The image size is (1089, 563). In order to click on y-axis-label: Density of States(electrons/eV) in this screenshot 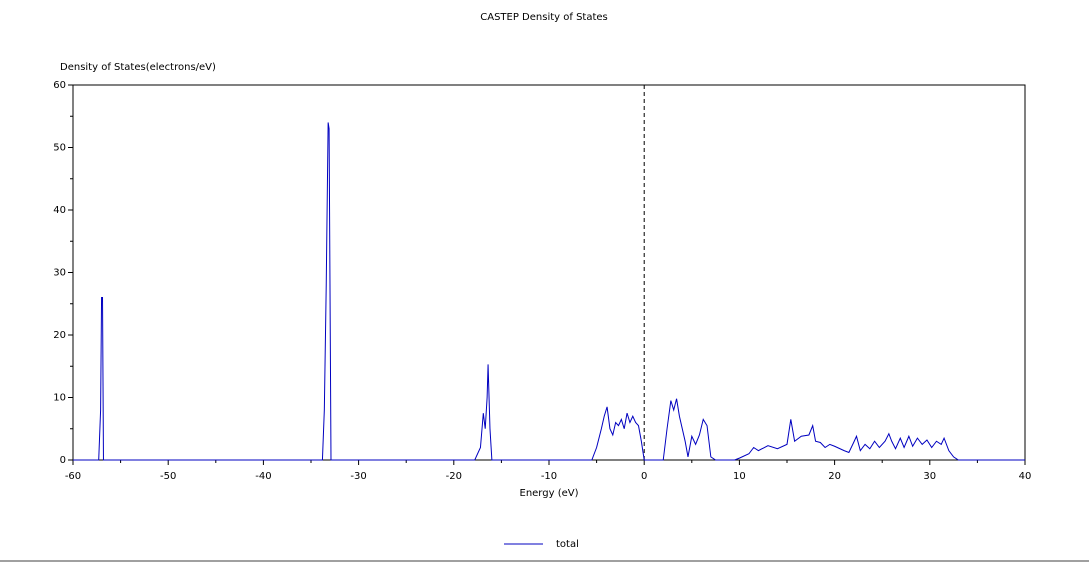, I will do `click(138, 67)`.